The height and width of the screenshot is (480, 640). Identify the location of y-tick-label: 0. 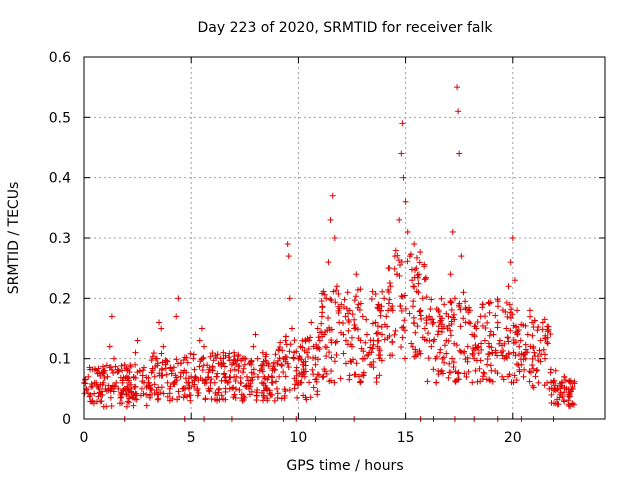
(66, 420).